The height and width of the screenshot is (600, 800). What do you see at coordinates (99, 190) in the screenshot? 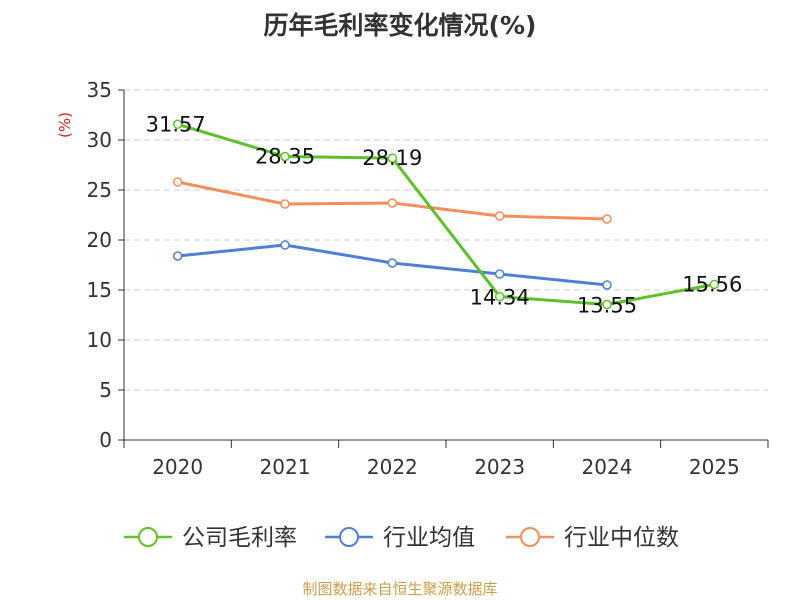
I see `y-tick-label: 25` at bounding box center [99, 190].